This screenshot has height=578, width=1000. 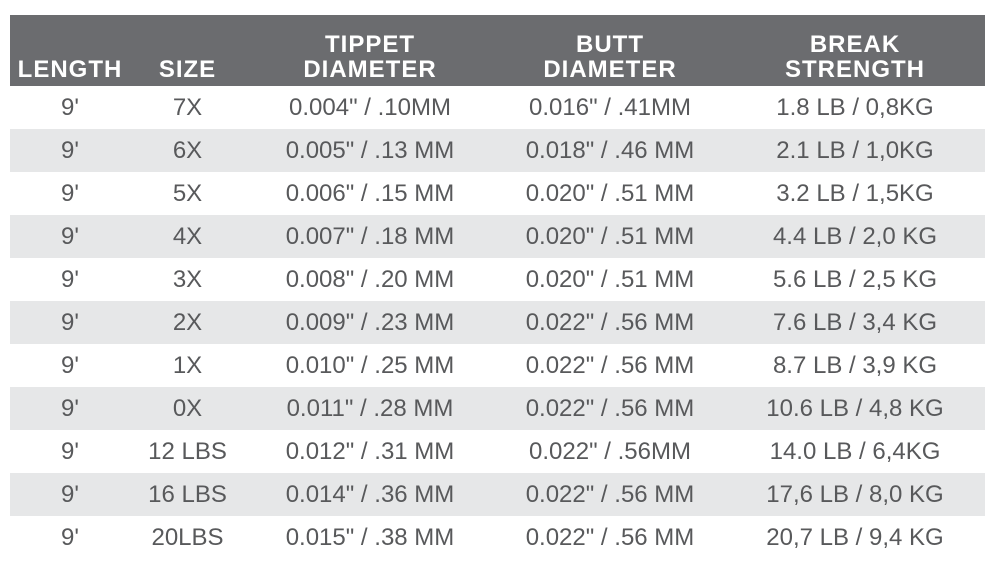 I want to click on cell-butt-diameter: 0.018" / .46 MM, so click(x=610, y=150).